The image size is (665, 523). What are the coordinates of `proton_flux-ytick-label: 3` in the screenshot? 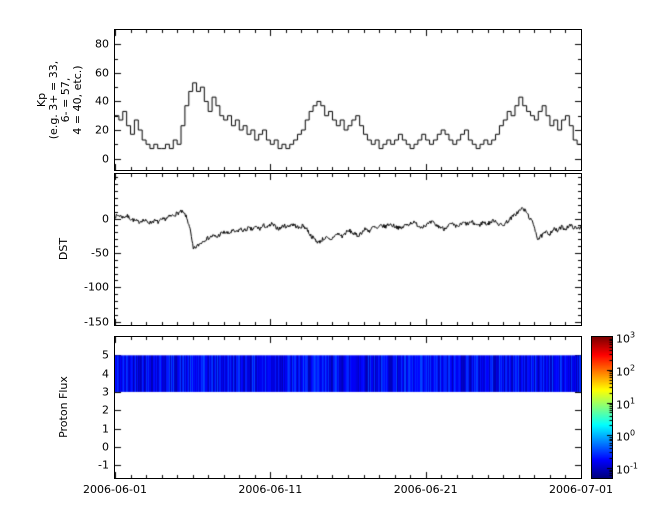 It's located at (105, 392).